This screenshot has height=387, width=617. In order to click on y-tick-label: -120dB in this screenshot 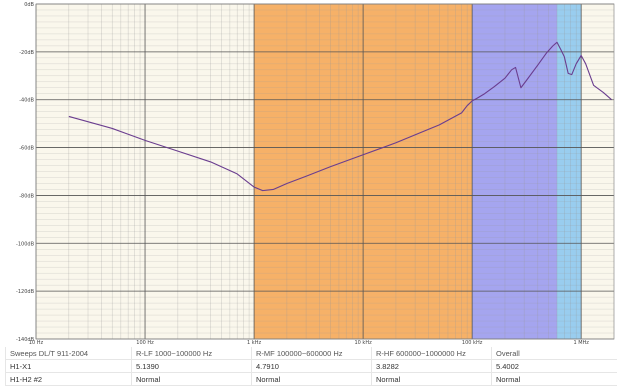, I will do `click(25, 292)`.